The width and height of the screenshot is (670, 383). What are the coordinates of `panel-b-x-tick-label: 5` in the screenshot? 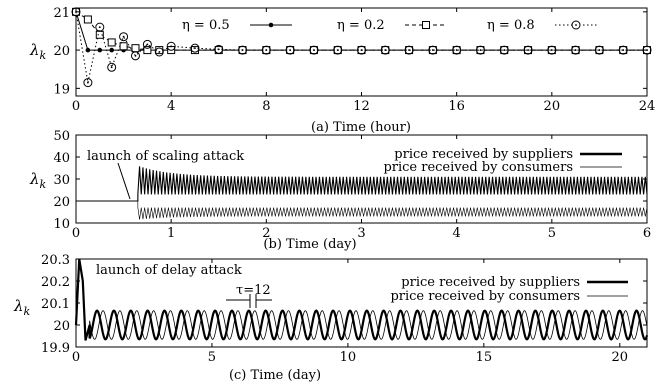 It's located at (552, 233).